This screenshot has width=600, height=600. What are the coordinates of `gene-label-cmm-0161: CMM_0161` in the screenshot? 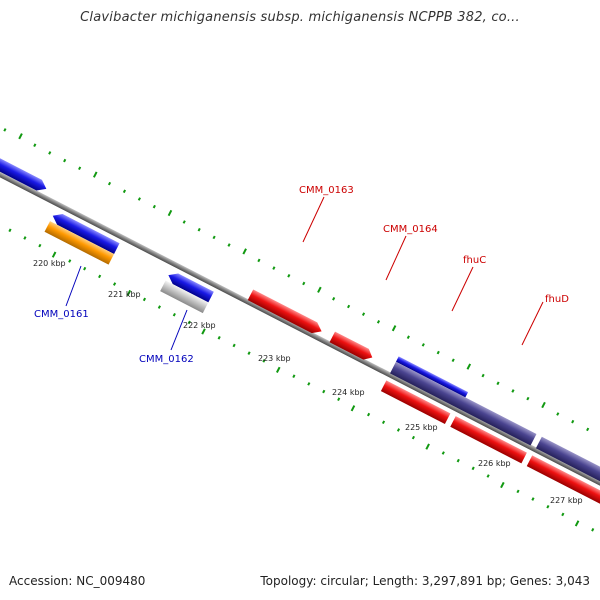 It's located at (61, 292).